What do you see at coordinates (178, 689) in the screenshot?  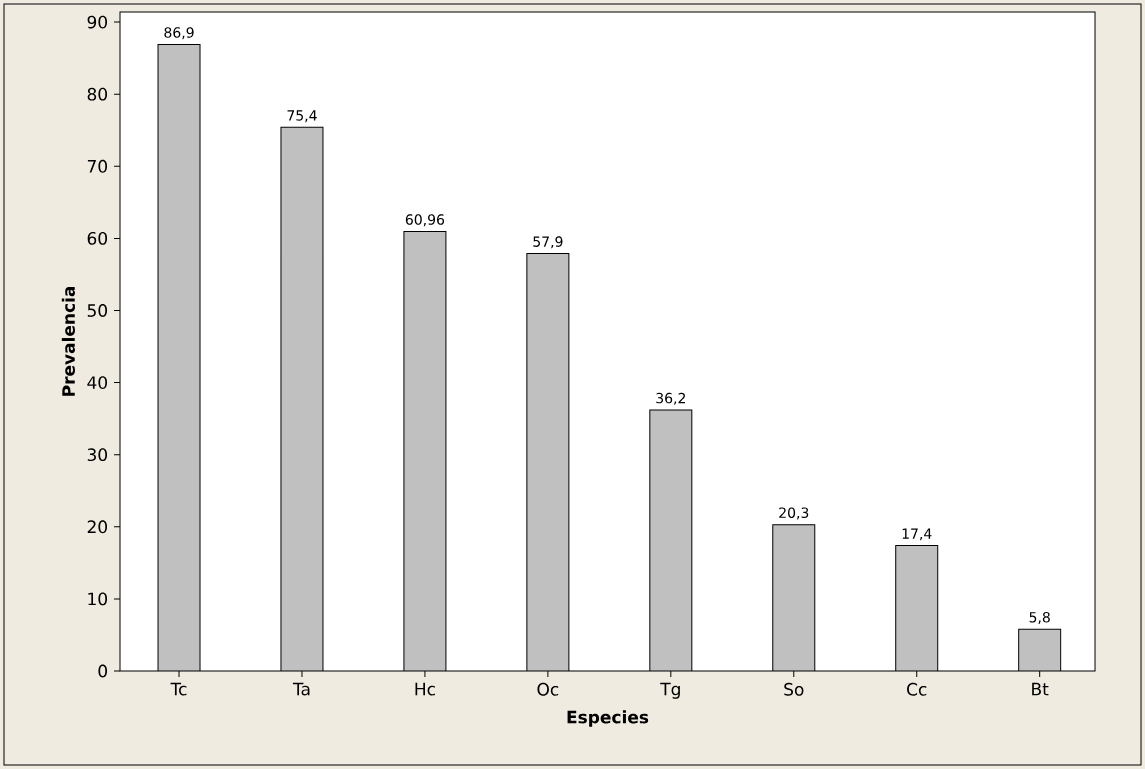 I see `x-tick-label: Tc` at bounding box center [178, 689].